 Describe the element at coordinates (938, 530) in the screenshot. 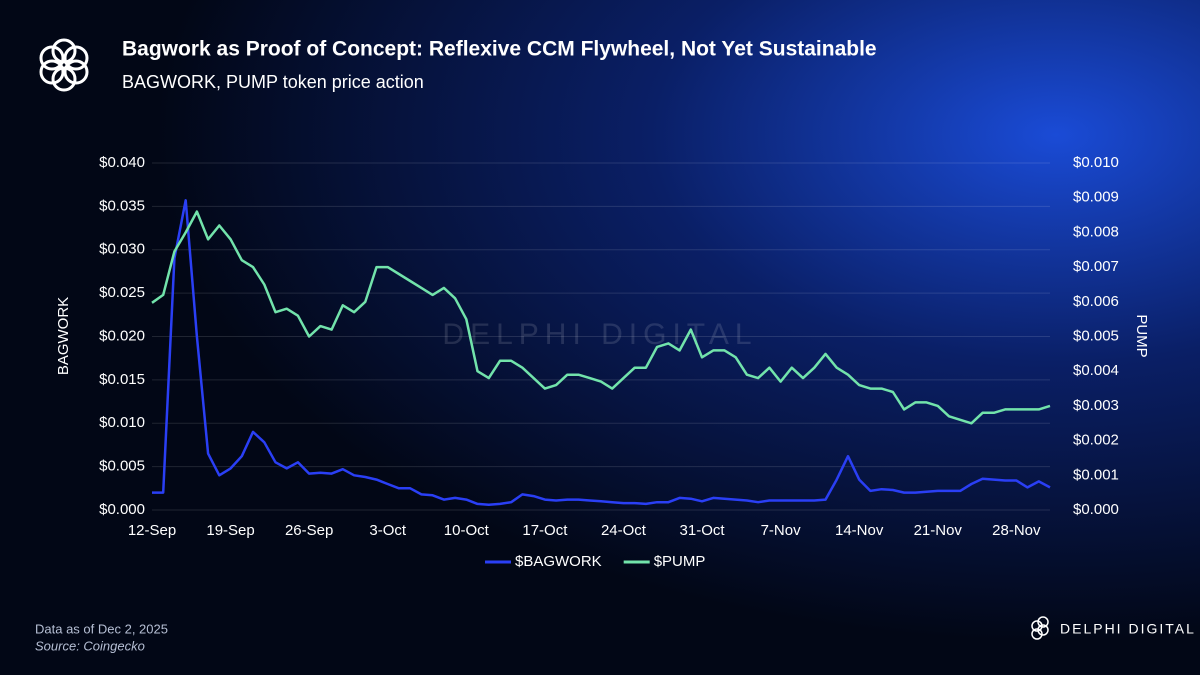

I see `x-tick-label: 21-Nov` at that location.